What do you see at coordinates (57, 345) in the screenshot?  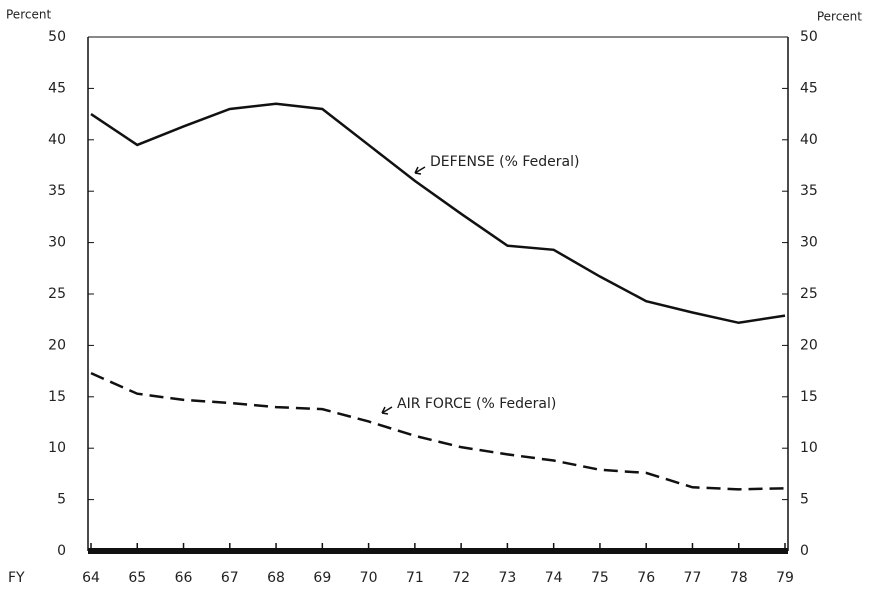 I see `y-tick-label: 20` at bounding box center [57, 345].